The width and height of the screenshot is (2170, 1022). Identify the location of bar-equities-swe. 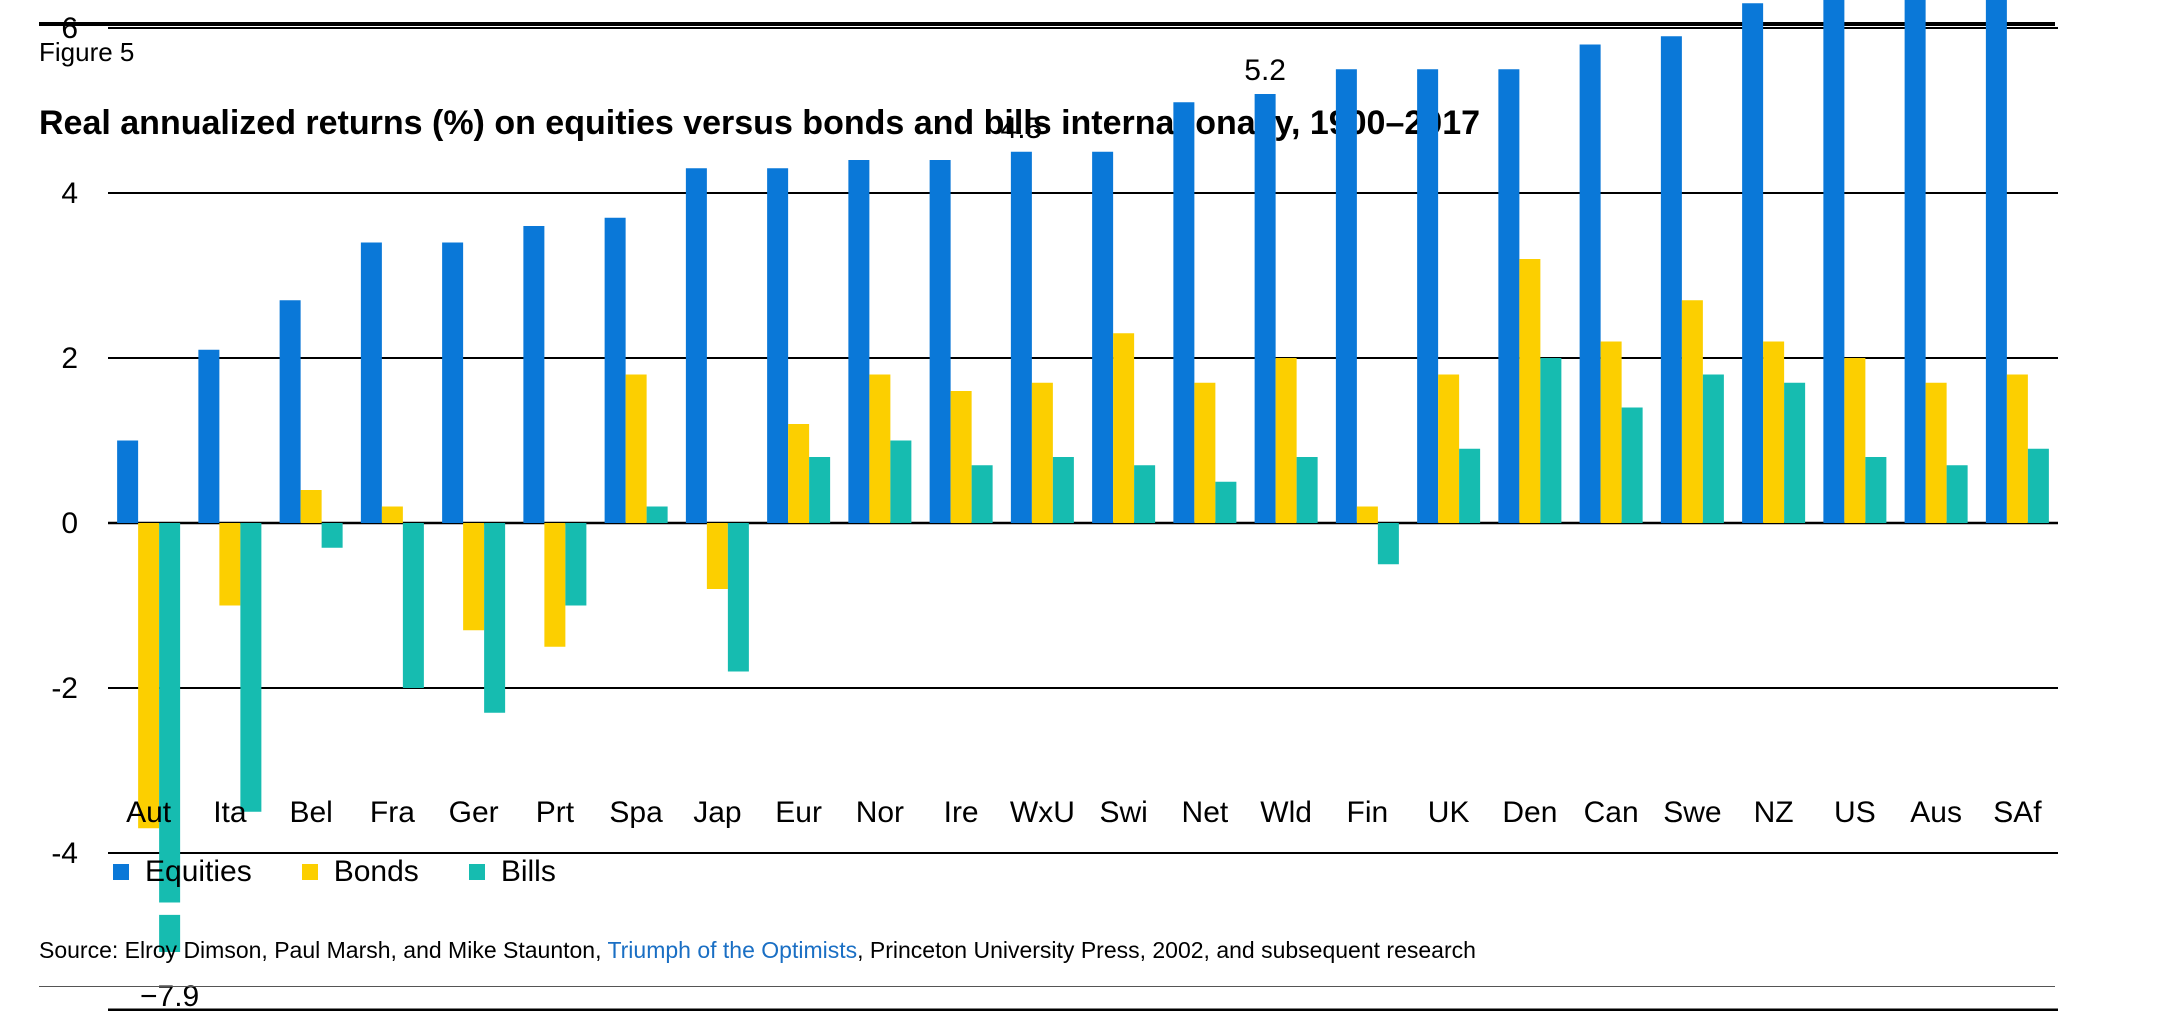
(1671, 279).